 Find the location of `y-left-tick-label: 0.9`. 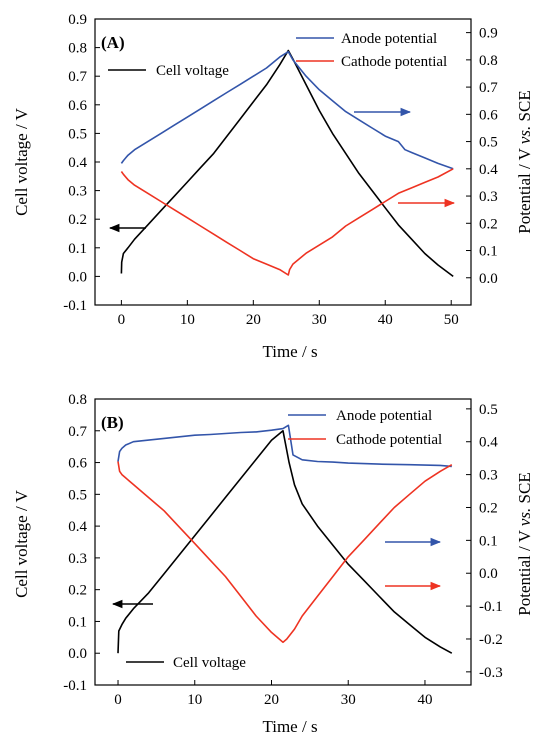

y-left-tick-label: 0.9 is located at coordinates (77, 20).